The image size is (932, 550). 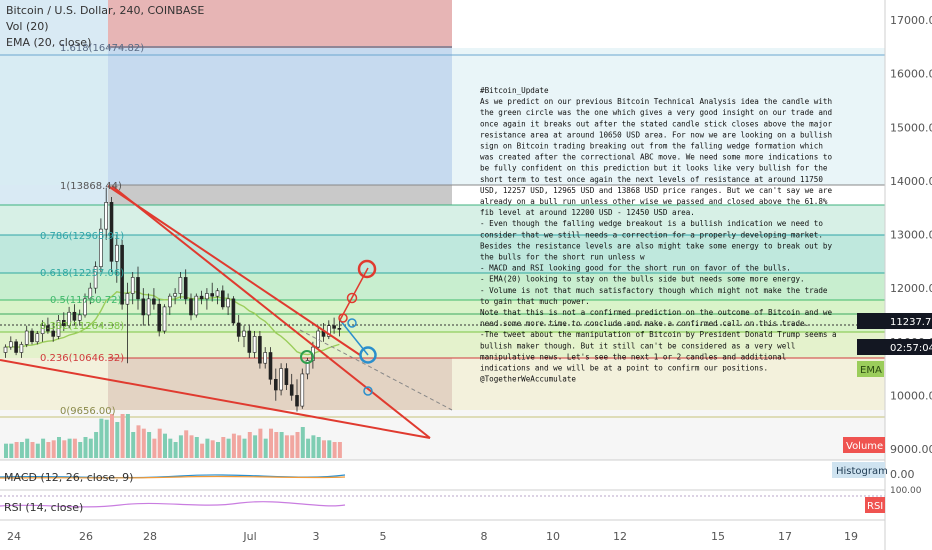 I want to click on note-line: @TogetherWeAccumulate, so click(x=528, y=379).